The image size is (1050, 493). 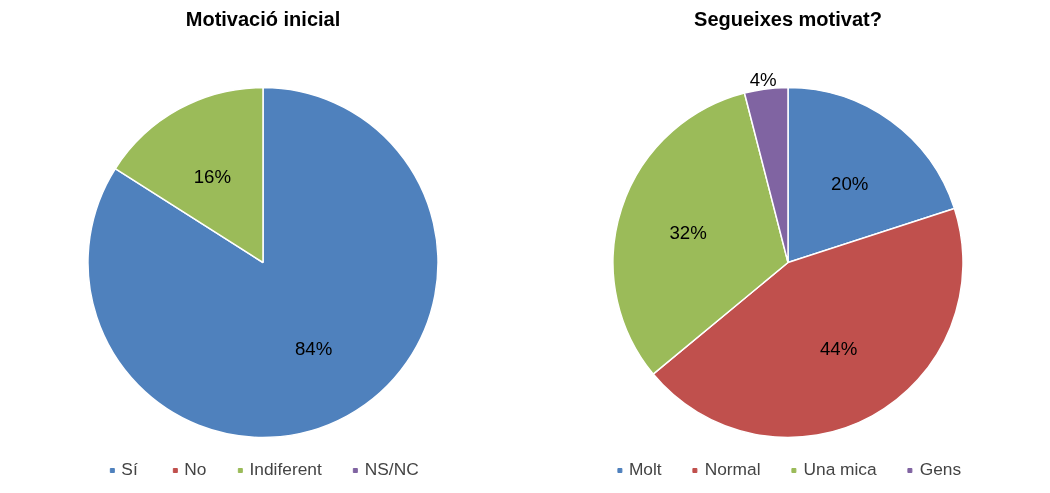 What do you see at coordinates (130, 469) in the screenshot?
I see `legend-label: Sí` at bounding box center [130, 469].